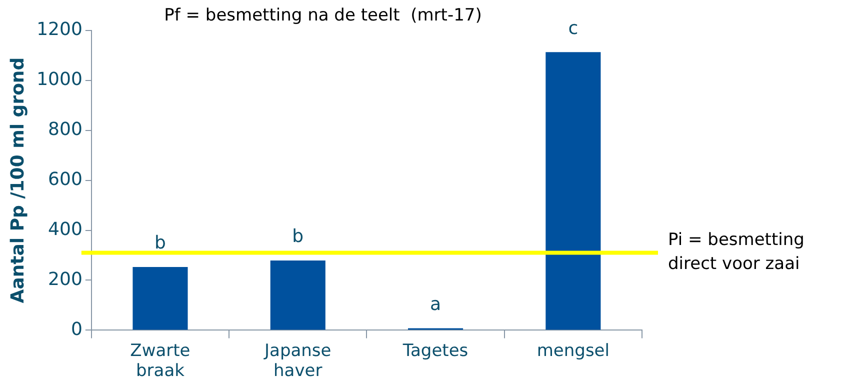 This screenshot has height=389, width=842. Describe the element at coordinates (17, 180) in the screenshot. I see `y-axis-title: Aantal Pp /100 ml grond` at that location.